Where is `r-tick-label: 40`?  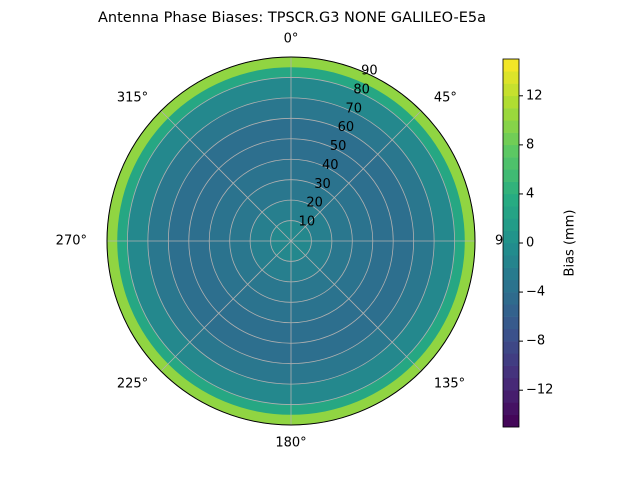
r-tick-label: 40 is located at coordinates (330, 165).